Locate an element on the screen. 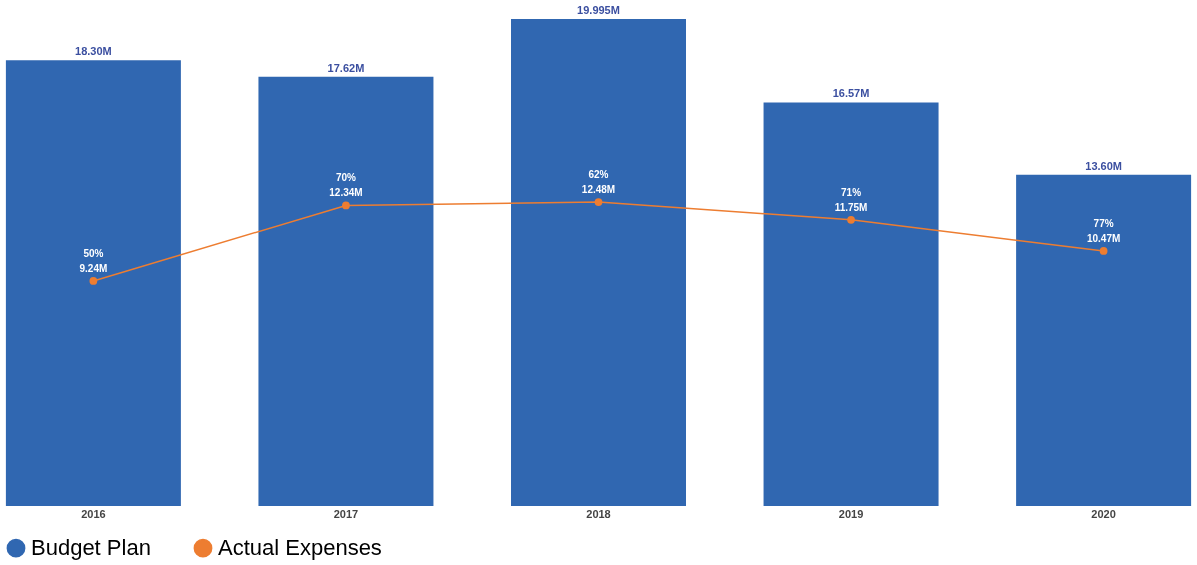 This screenshot has height=565, width=1197. annotation: 50% is located at coordinates (93, 253).